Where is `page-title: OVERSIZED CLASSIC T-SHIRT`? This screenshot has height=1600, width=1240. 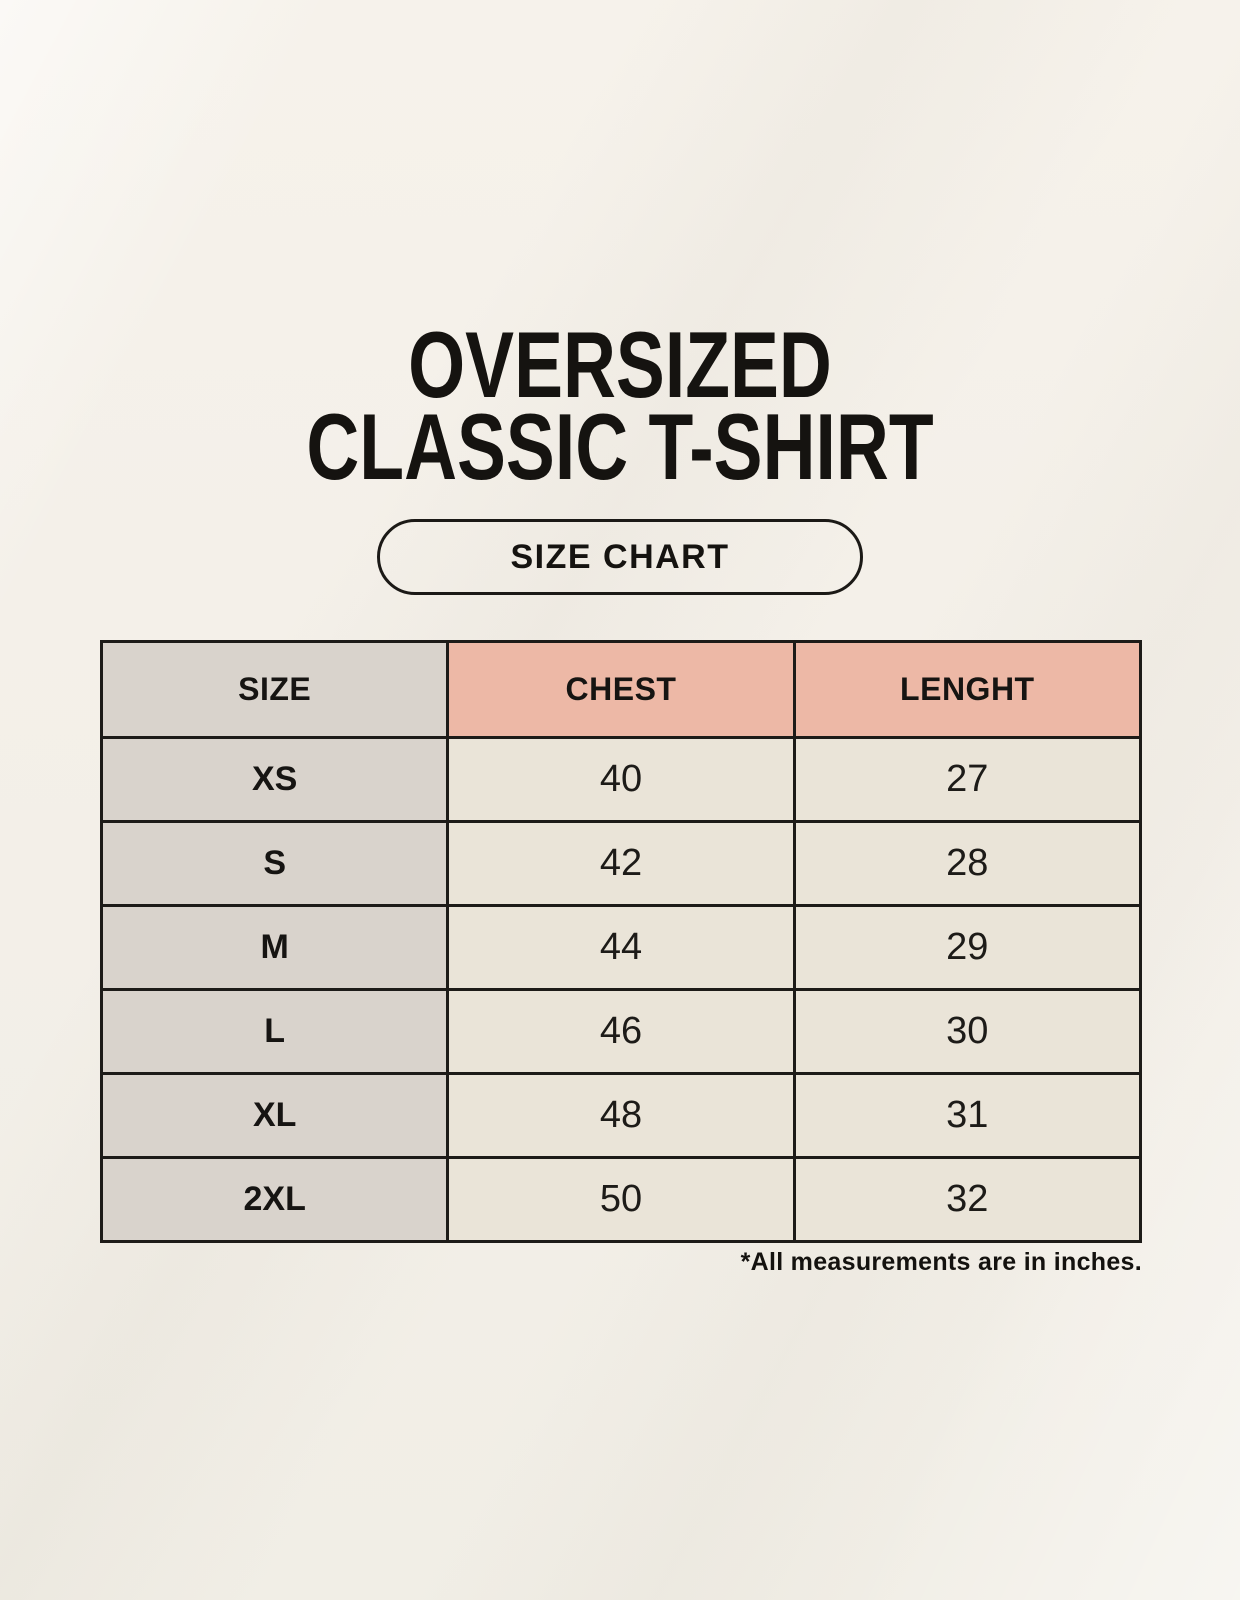 page-title: OVERSIZED CLASSIC T-SHIRT is located at coordinates (619, 405).